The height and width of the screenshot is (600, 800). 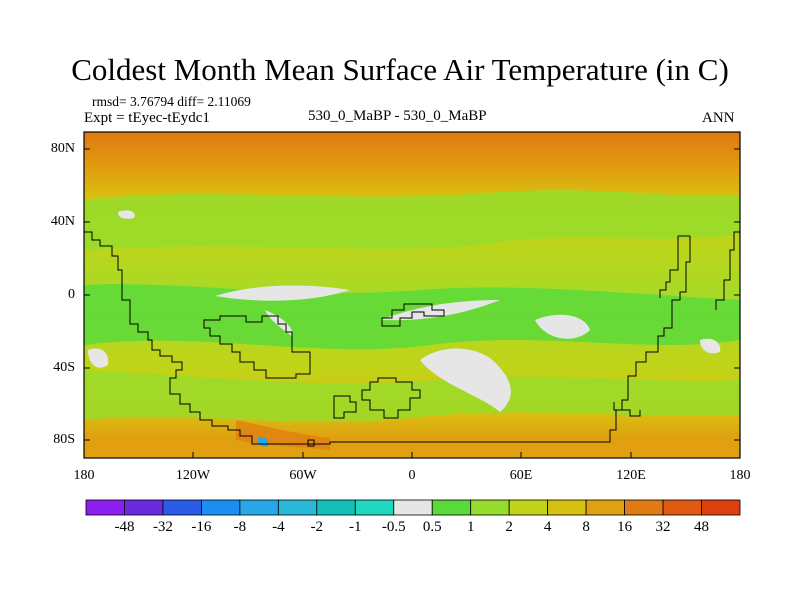 I want to click on colorbar-label: 8, so click(x=586, y=527).